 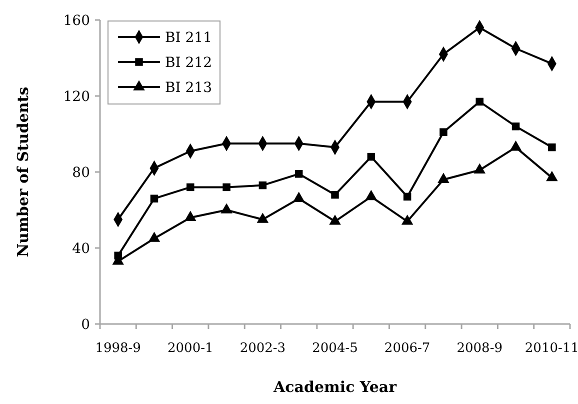 What do you see at coordinates (85, 324) in the screenshot?
I see `y-tick-label: 0` at bounding box center [85, 324].